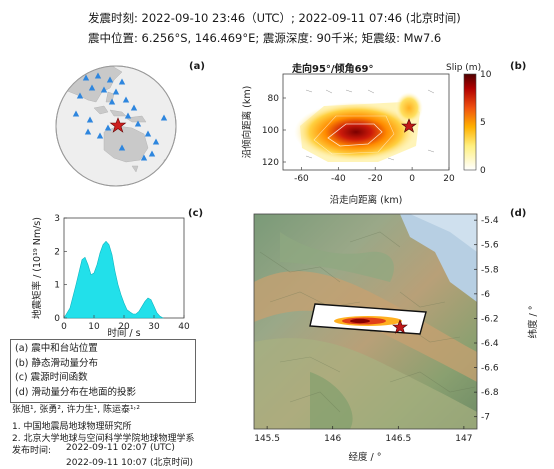 The width and height of the screenshot is (554, 469). I want to click on map-y-tick-label: -5.8, so click(490, 270).